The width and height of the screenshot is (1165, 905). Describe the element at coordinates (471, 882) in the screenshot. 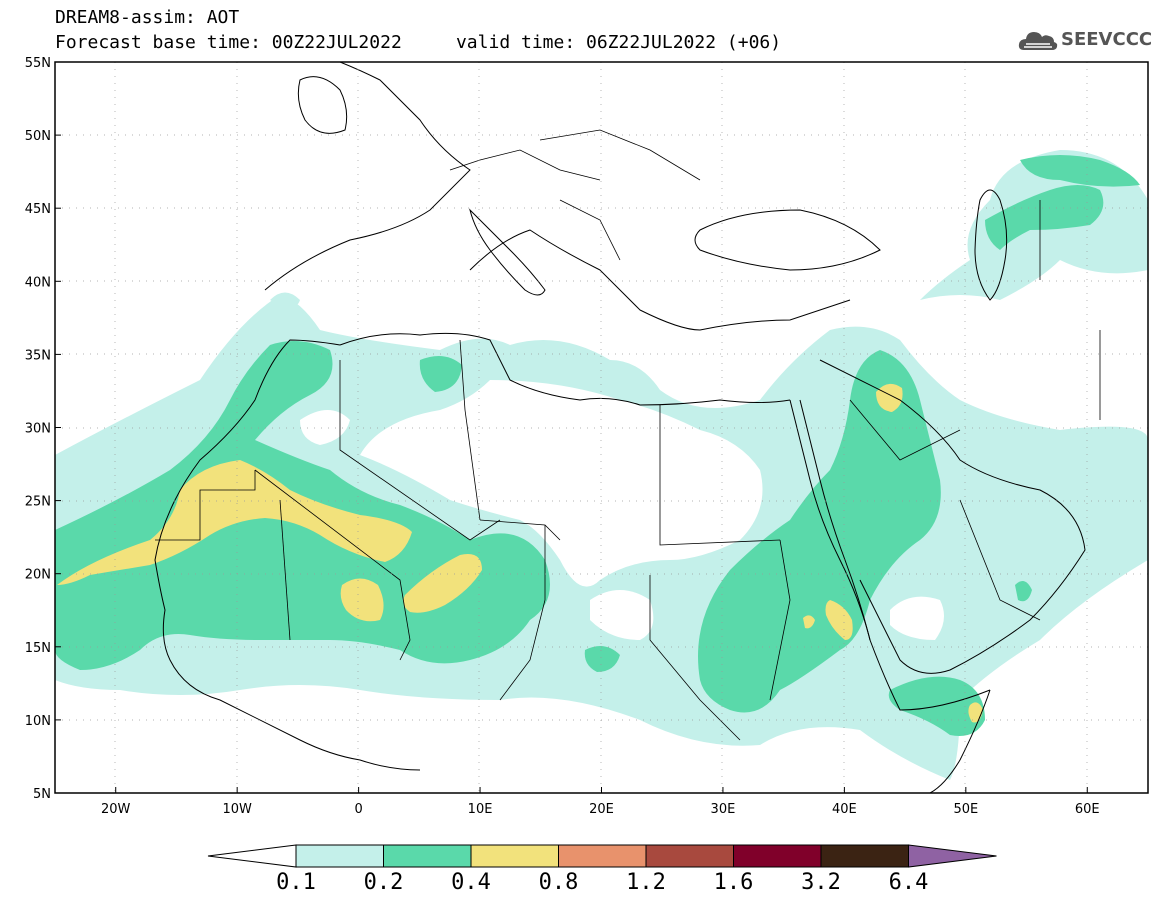

I see `colorbar-label: 0.4` at that location.